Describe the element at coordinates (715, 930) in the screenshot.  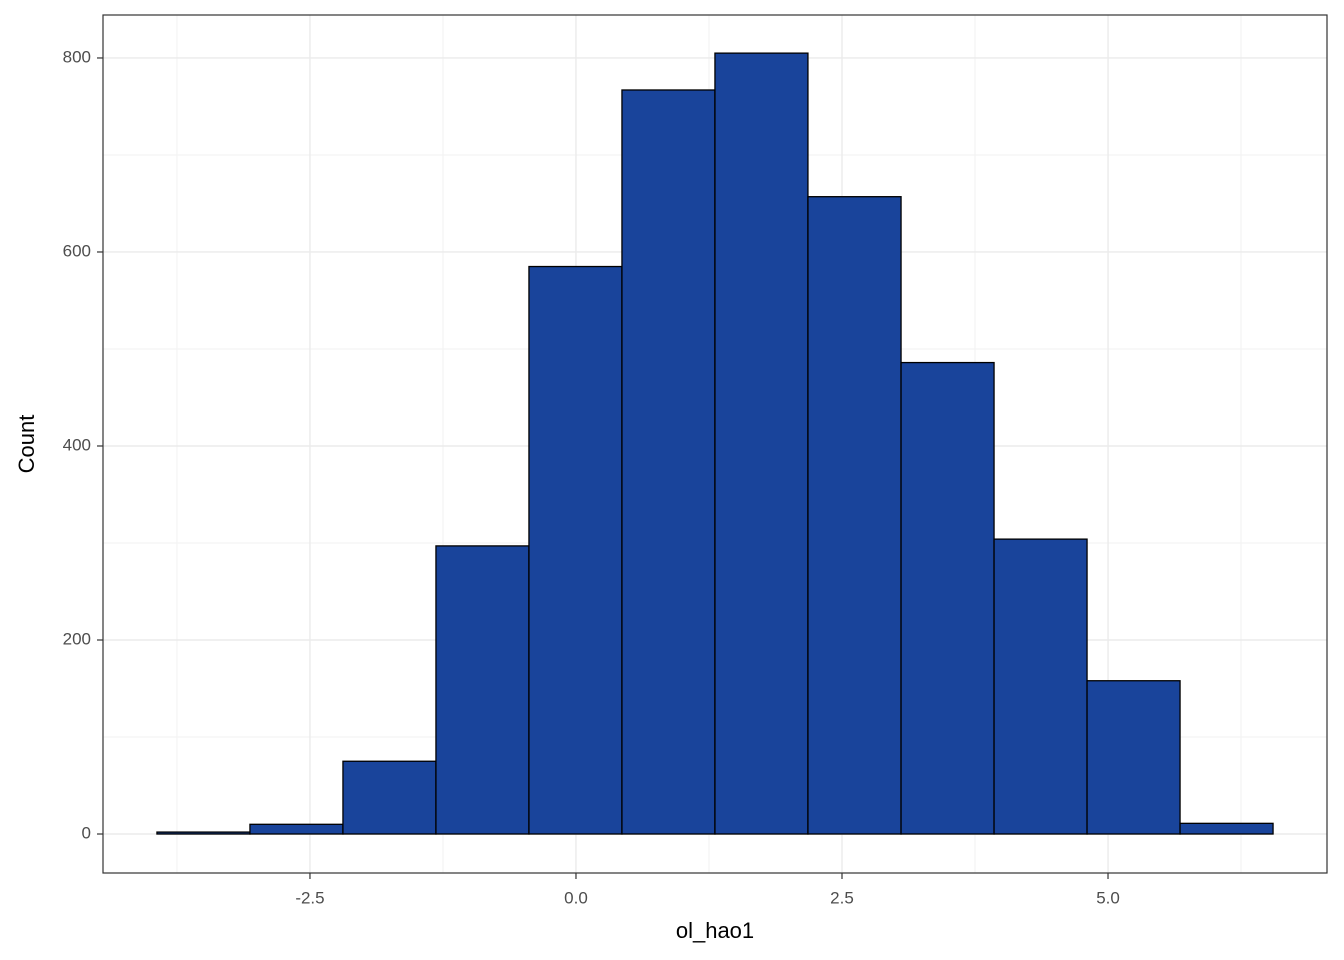
I see `x-axis-title: ol_hao1` at that location.